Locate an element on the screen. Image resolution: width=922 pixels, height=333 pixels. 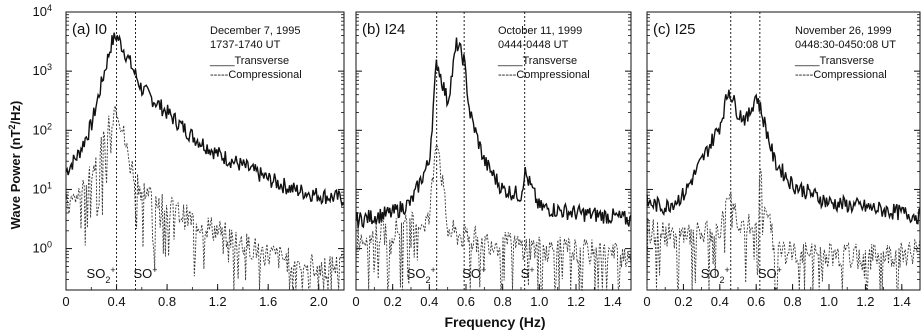
panel-date: November 26, 1999 is located at coordinates (843, 31).